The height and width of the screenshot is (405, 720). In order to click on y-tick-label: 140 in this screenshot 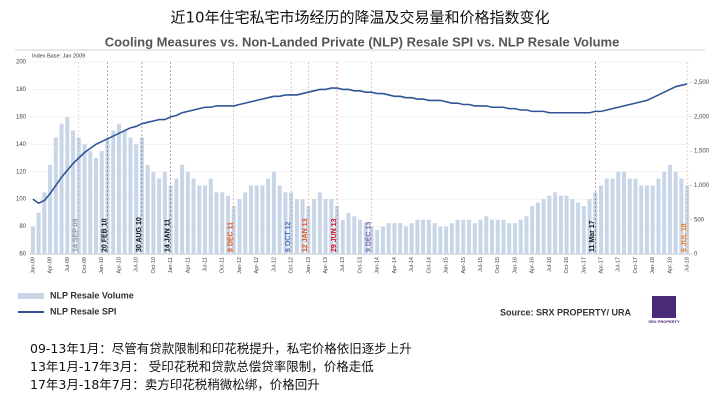, I will do `click(21, 145)`.